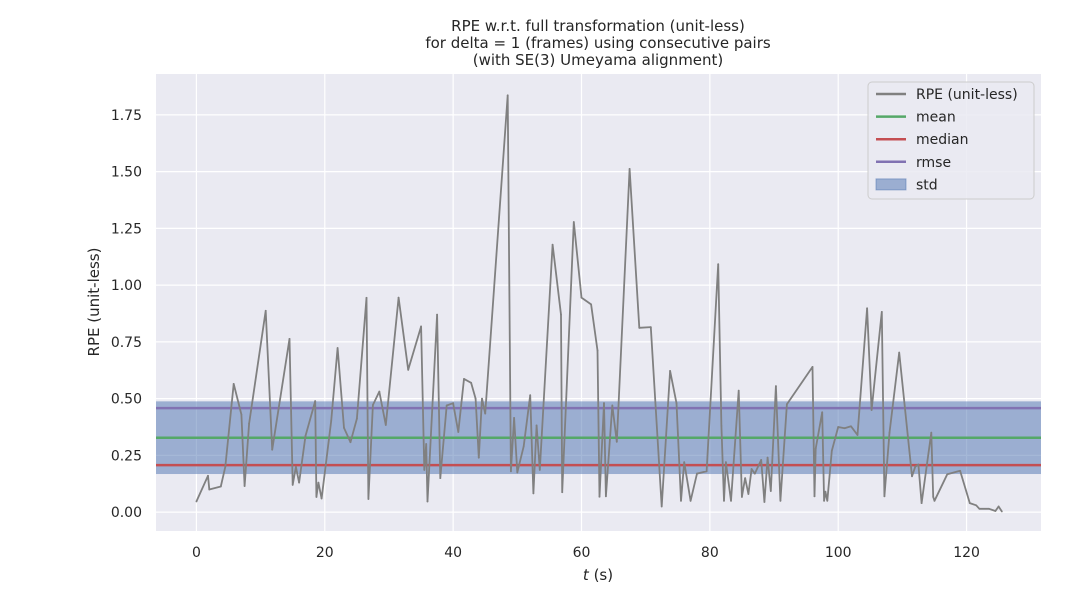 The width and height of the screenshot is (1085, 602). I want to click on x-tick-label: 80, so click(710, 553).